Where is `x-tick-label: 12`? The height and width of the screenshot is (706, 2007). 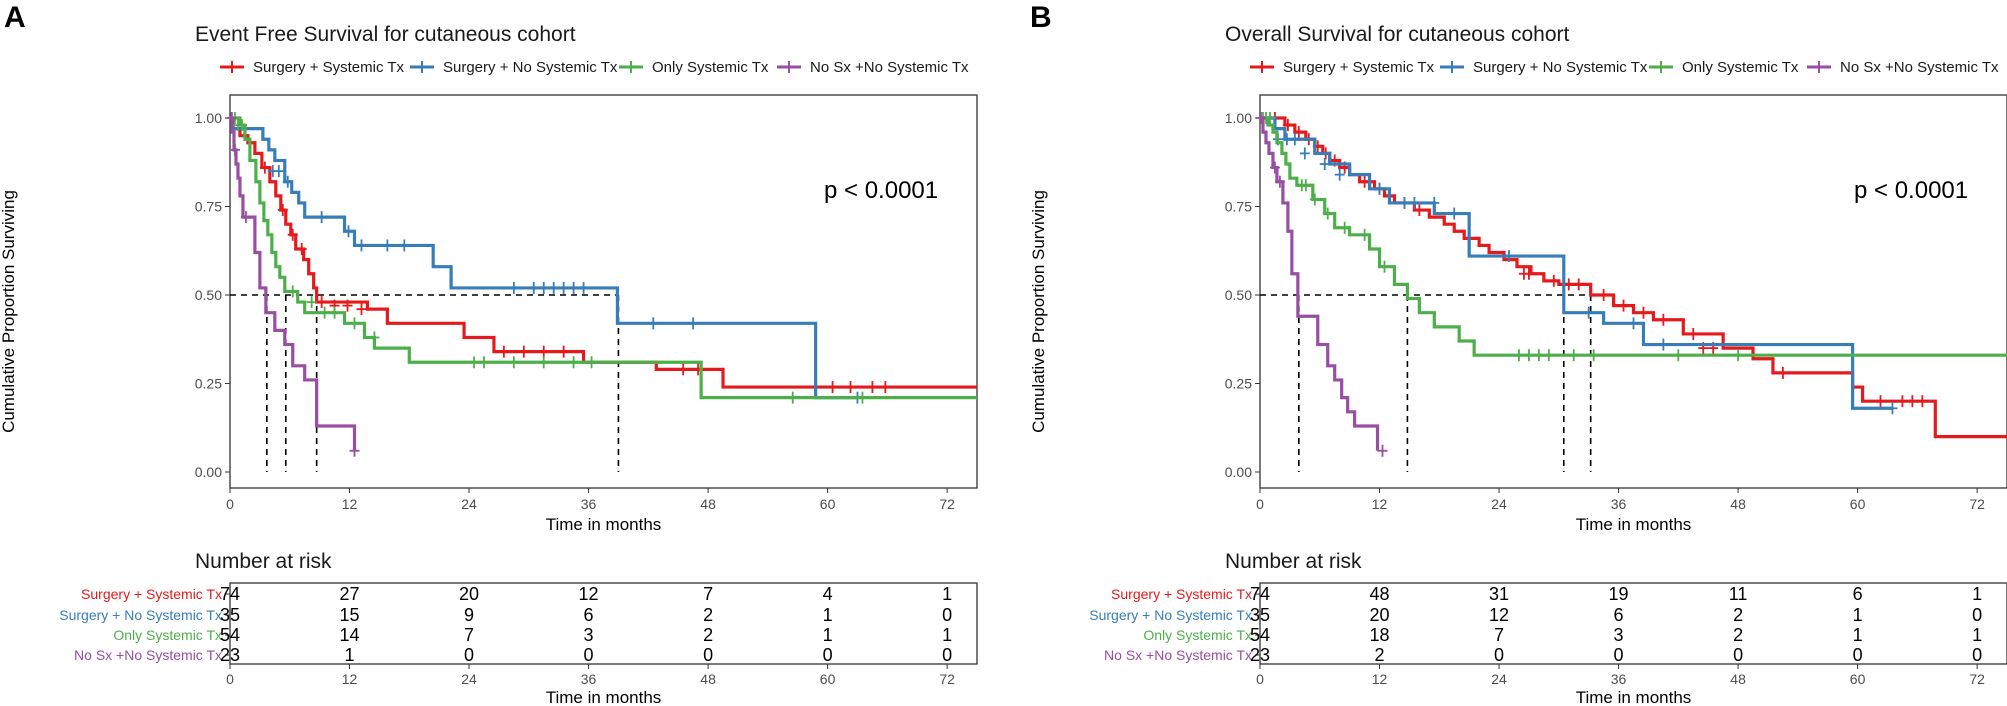 x-tick-label: 12 is located at coordinates (350, 504).